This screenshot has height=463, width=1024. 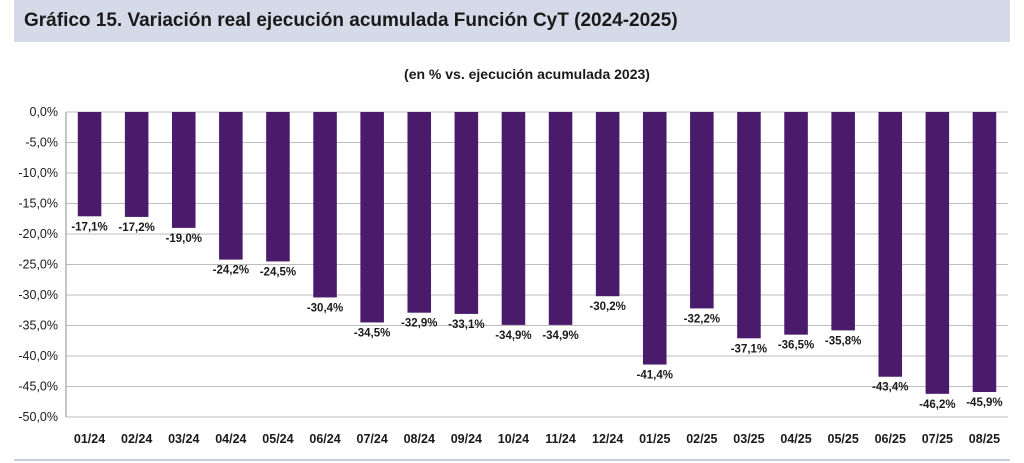 I want to click on data-label: -46,2%, so click(x=937, y=405).